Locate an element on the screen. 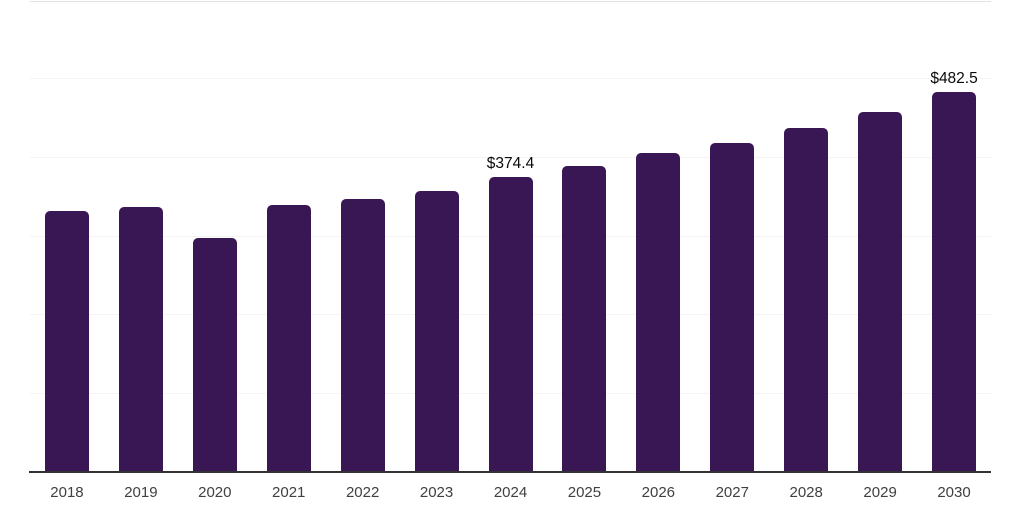 The width and height of the screenshot is (1024, 512). bar-2021 is located at coordinates (288, 338).